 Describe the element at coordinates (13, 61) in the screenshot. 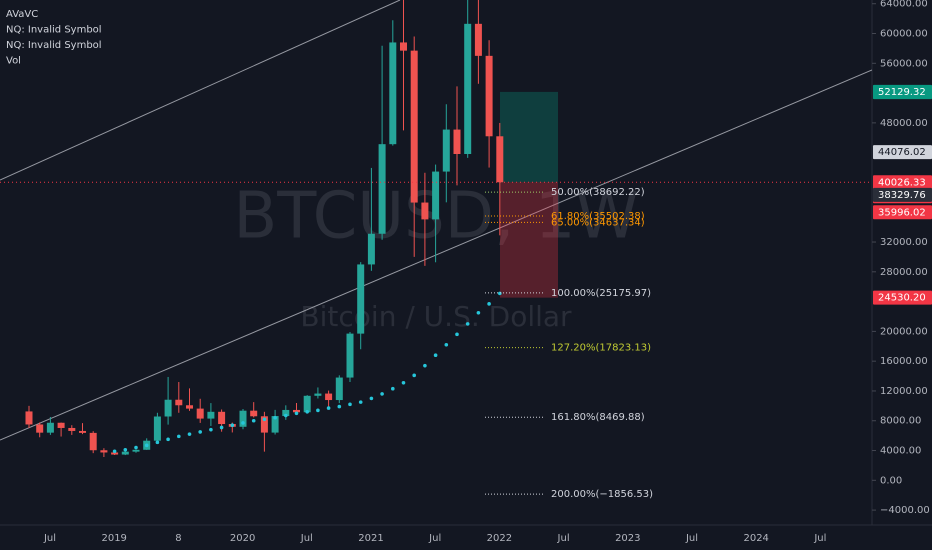

I see `legend-item: Vol` at that location.